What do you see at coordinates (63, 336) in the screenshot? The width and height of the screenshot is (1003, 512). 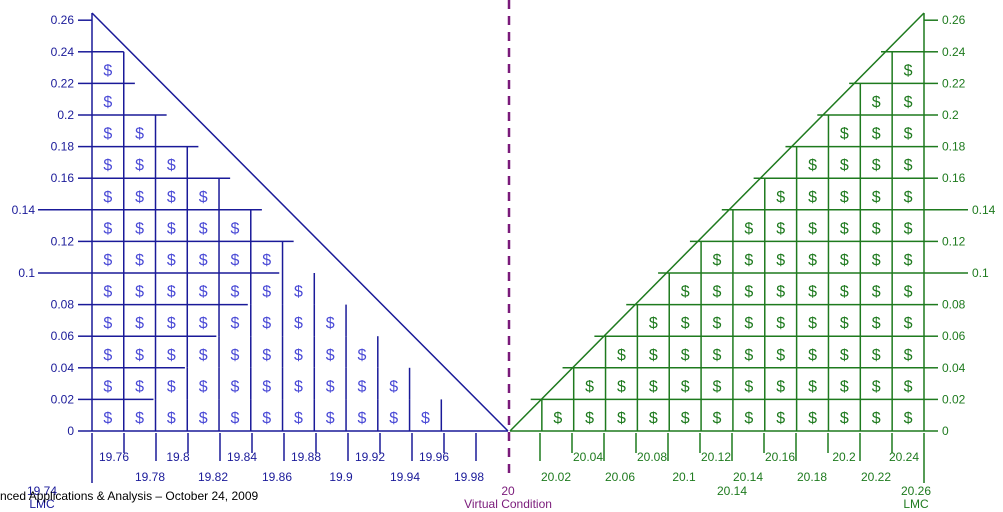 I see `left-y-tick-label: 0.06` at bounding box center [63, 336].